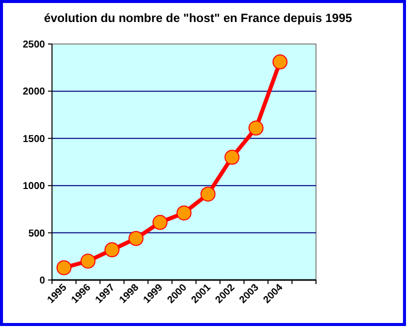 The image size is (408, 328). Describe the element at coordinates (198, 18) in the screenshot. I see `chart-title: évolution du nombre de "host" en France depuis 1995` at that location.